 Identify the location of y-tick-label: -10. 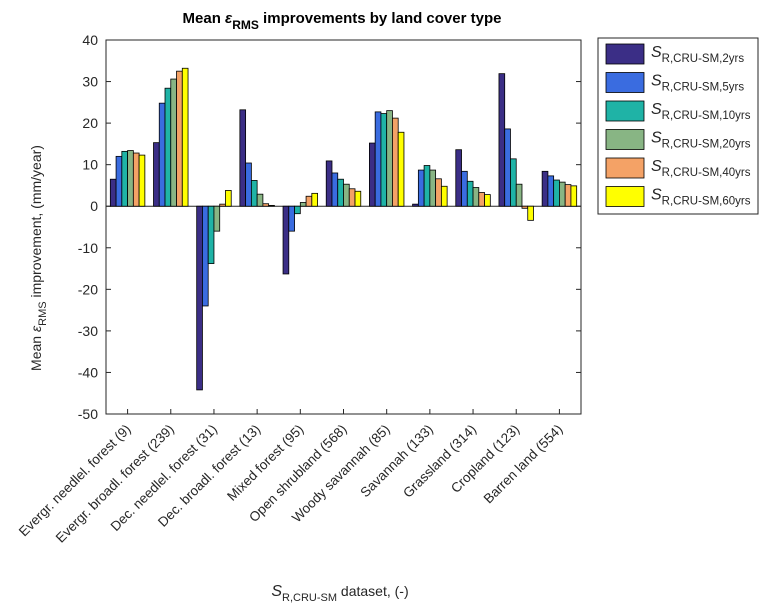
(88, 248).